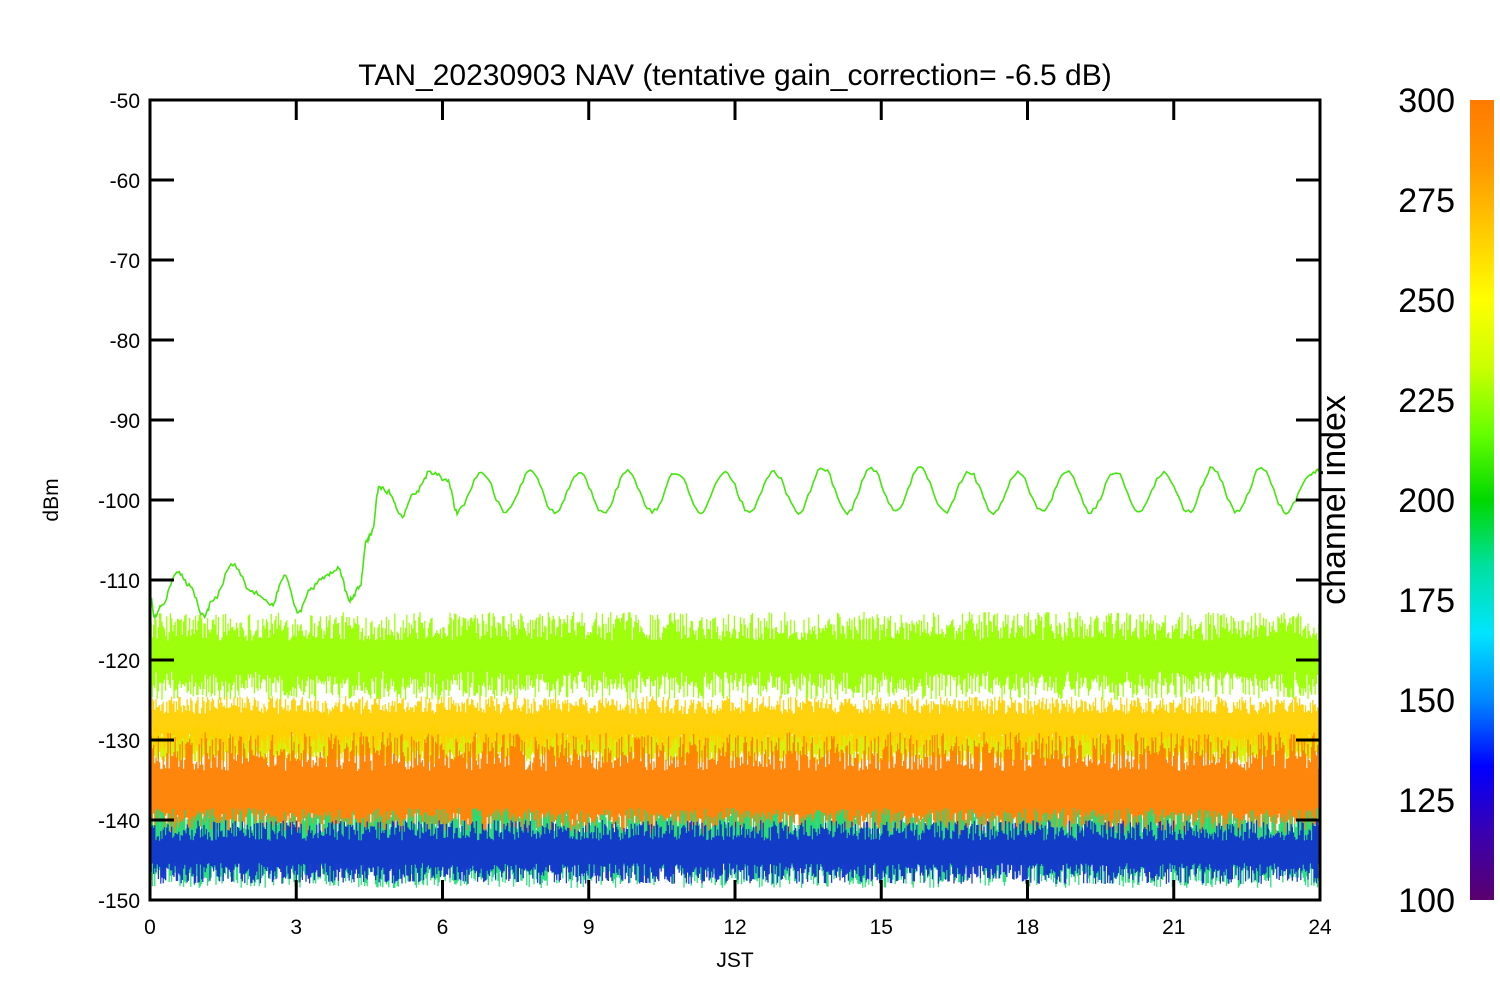  I want to click on colorbar-tick-label: 275, so click(1426, 201).